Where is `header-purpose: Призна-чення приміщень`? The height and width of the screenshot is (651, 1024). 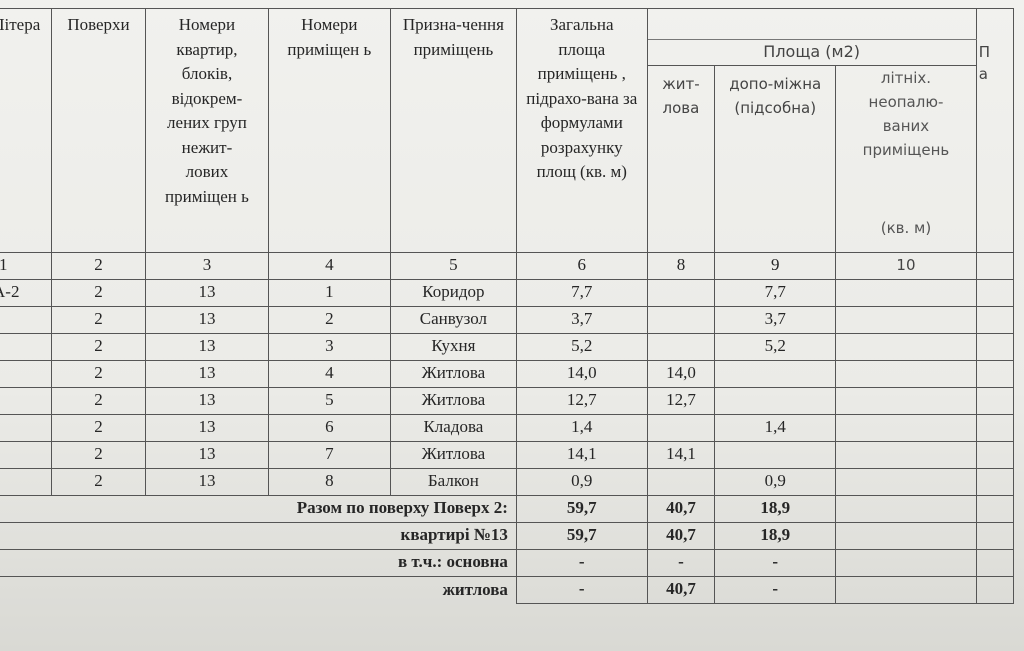 header-purpose: Призна-чення приміщень is located at coordinates (453, 130).